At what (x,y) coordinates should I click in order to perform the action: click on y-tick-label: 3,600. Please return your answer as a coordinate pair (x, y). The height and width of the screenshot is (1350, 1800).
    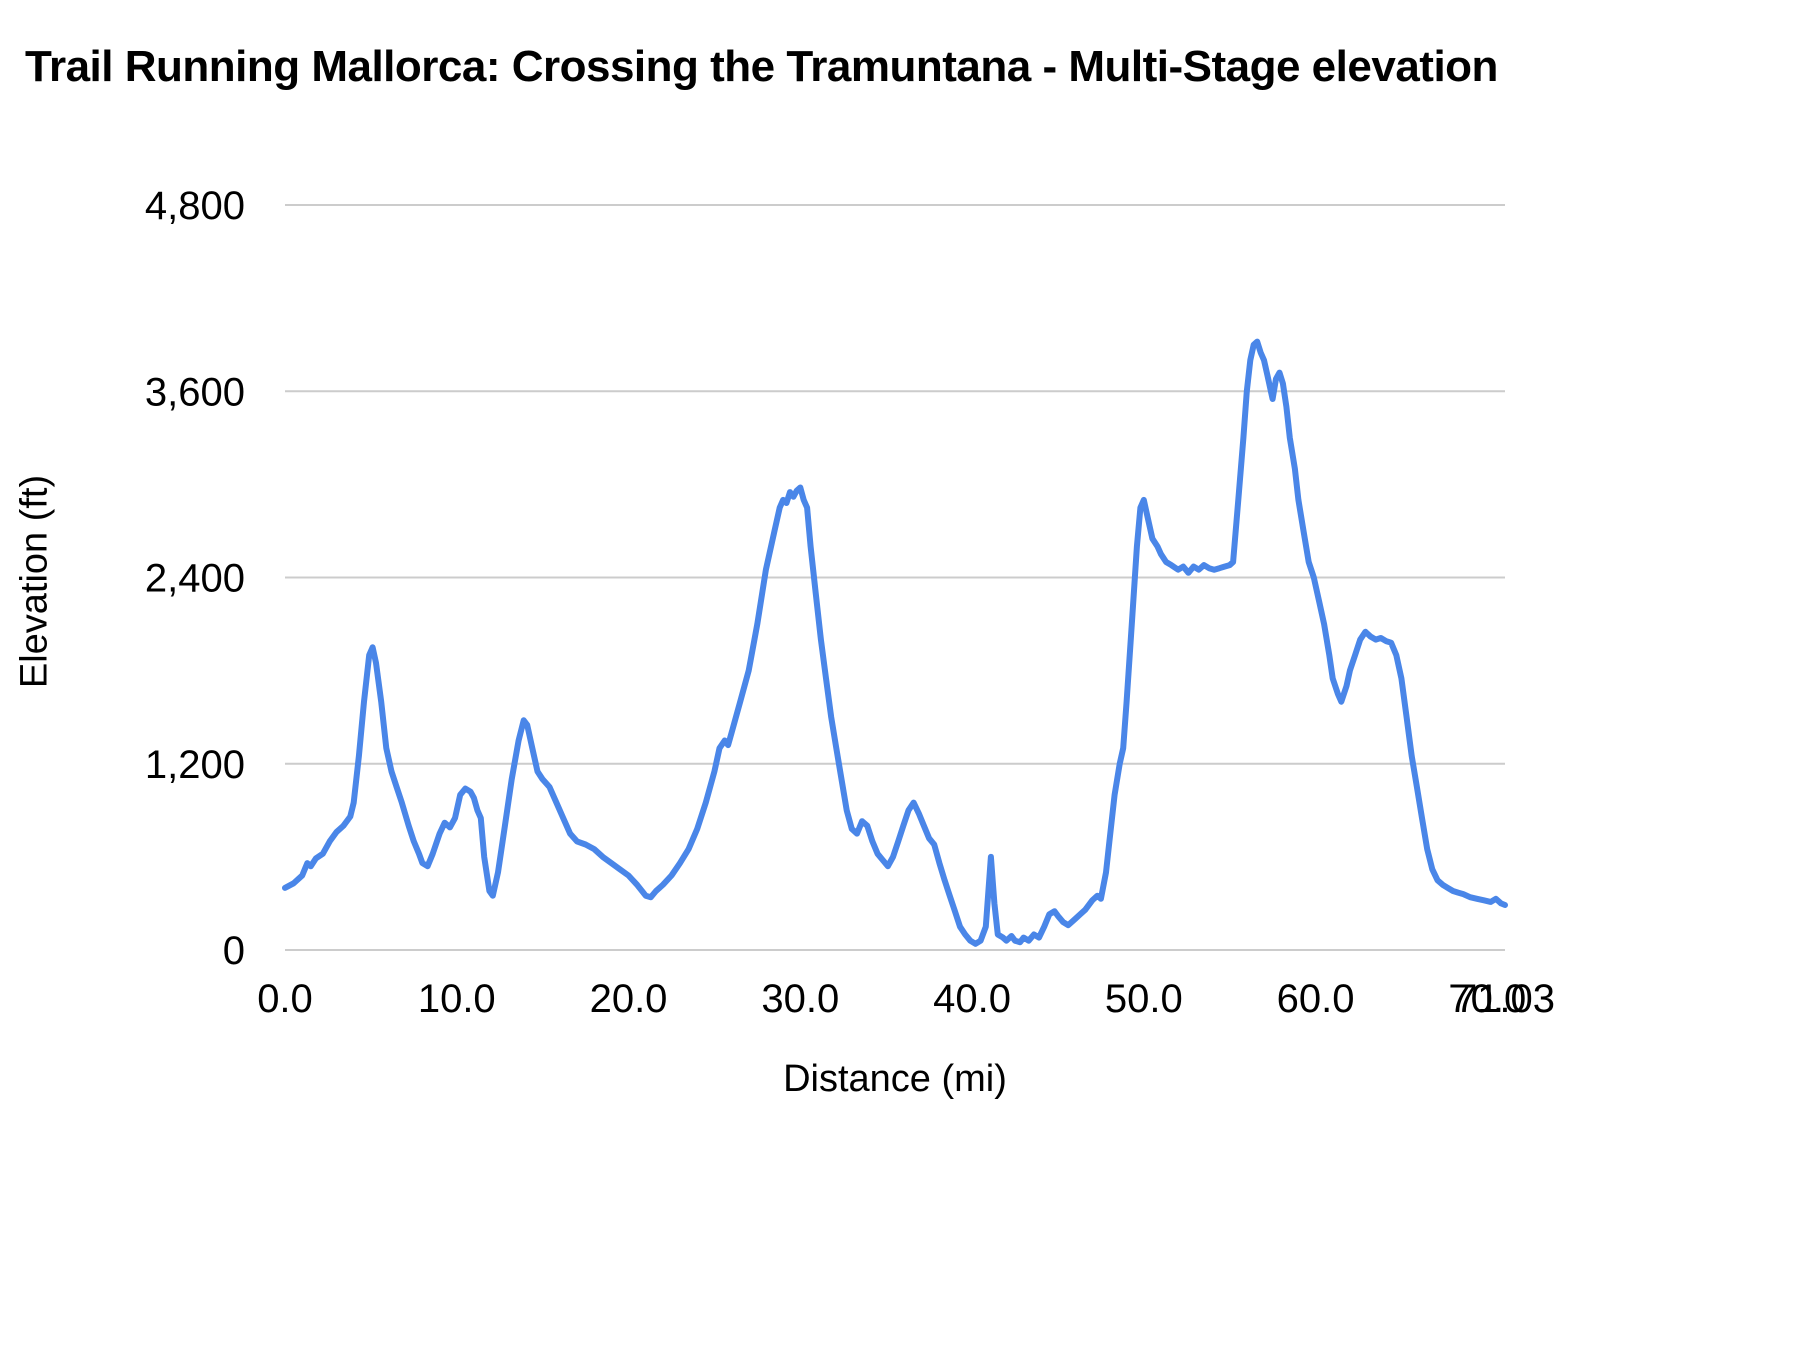
    Looking at the image, I should click on (195, 392).